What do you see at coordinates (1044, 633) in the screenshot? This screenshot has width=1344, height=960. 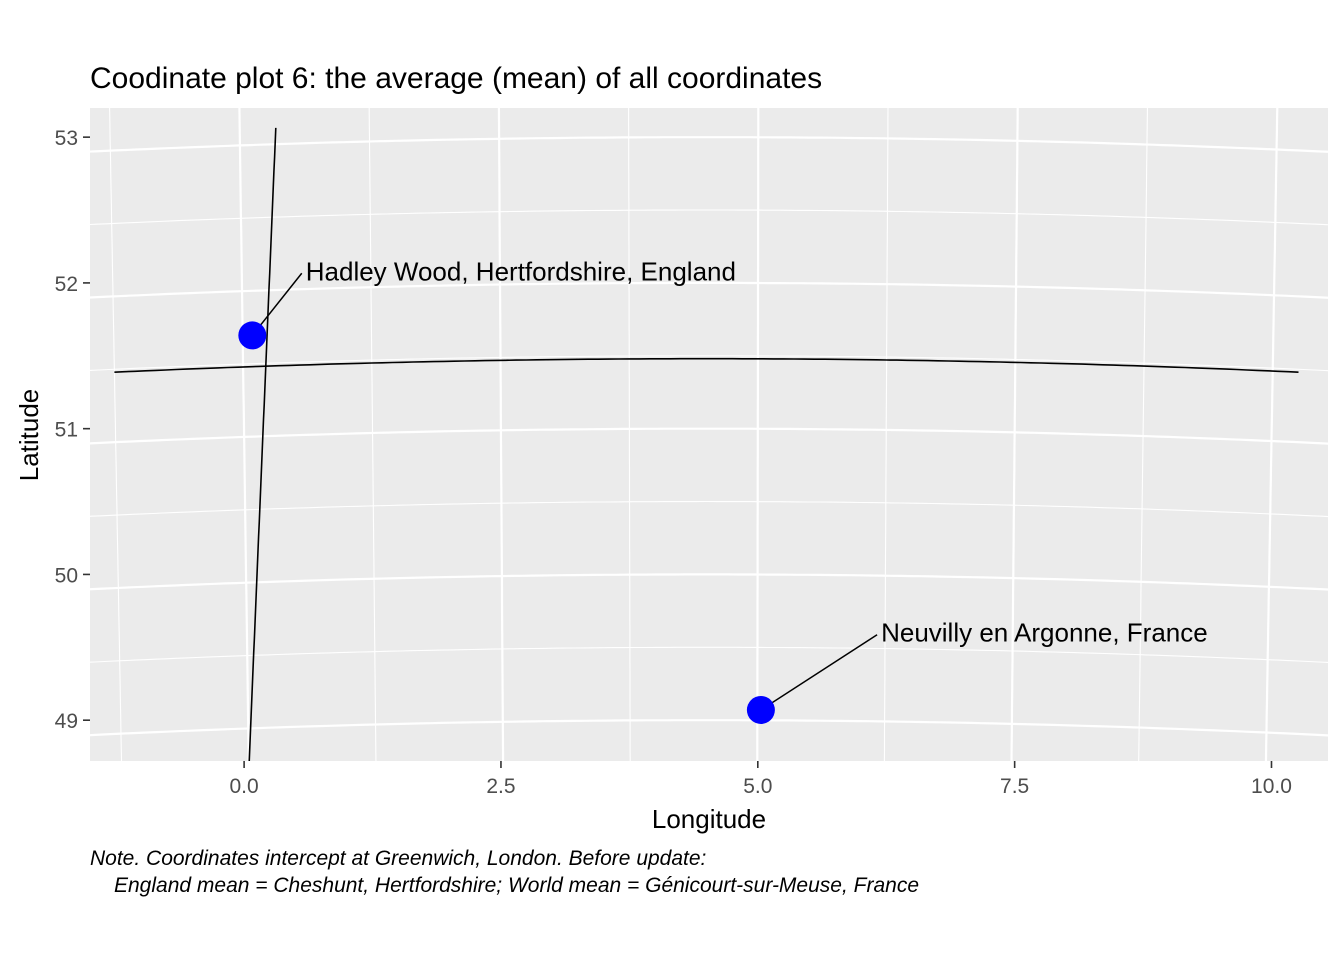 I see `data-point-label: Neuvilly en Argonne, France` at bounding box center [1044, 633].